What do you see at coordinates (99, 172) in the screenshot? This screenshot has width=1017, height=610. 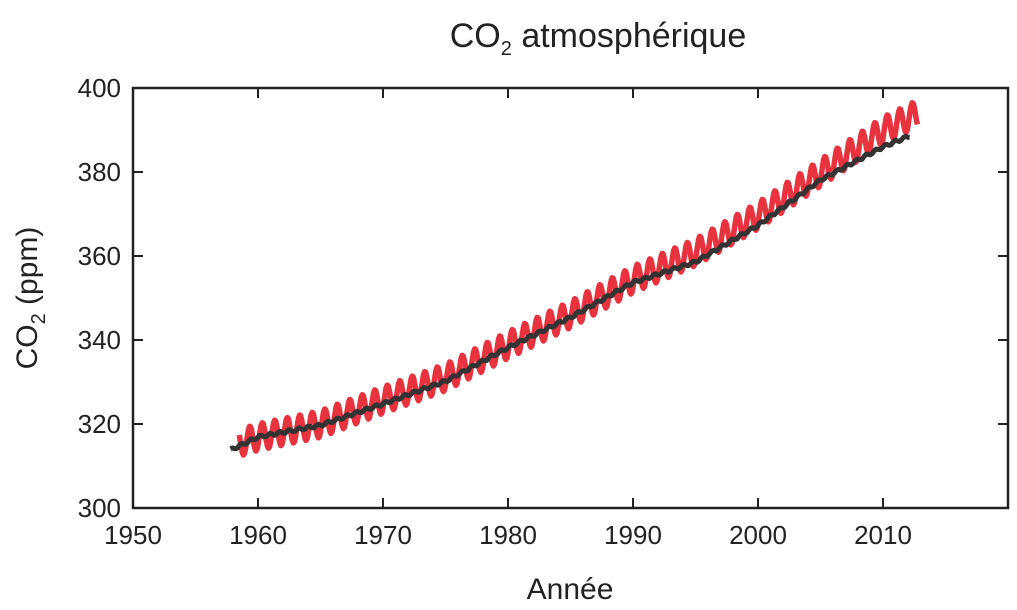 I see `y-tick-label-380: 380` at bounding box center [99, 172].